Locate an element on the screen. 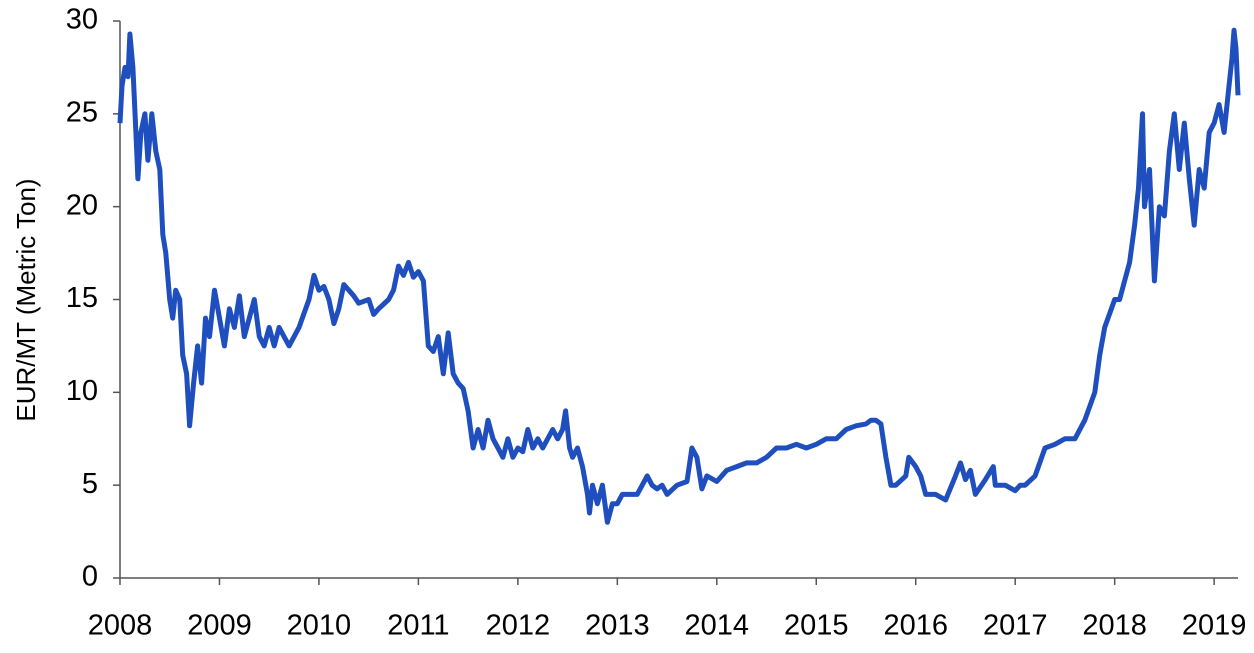  y-tick-label: 20 is located at coordinates (82, 205).